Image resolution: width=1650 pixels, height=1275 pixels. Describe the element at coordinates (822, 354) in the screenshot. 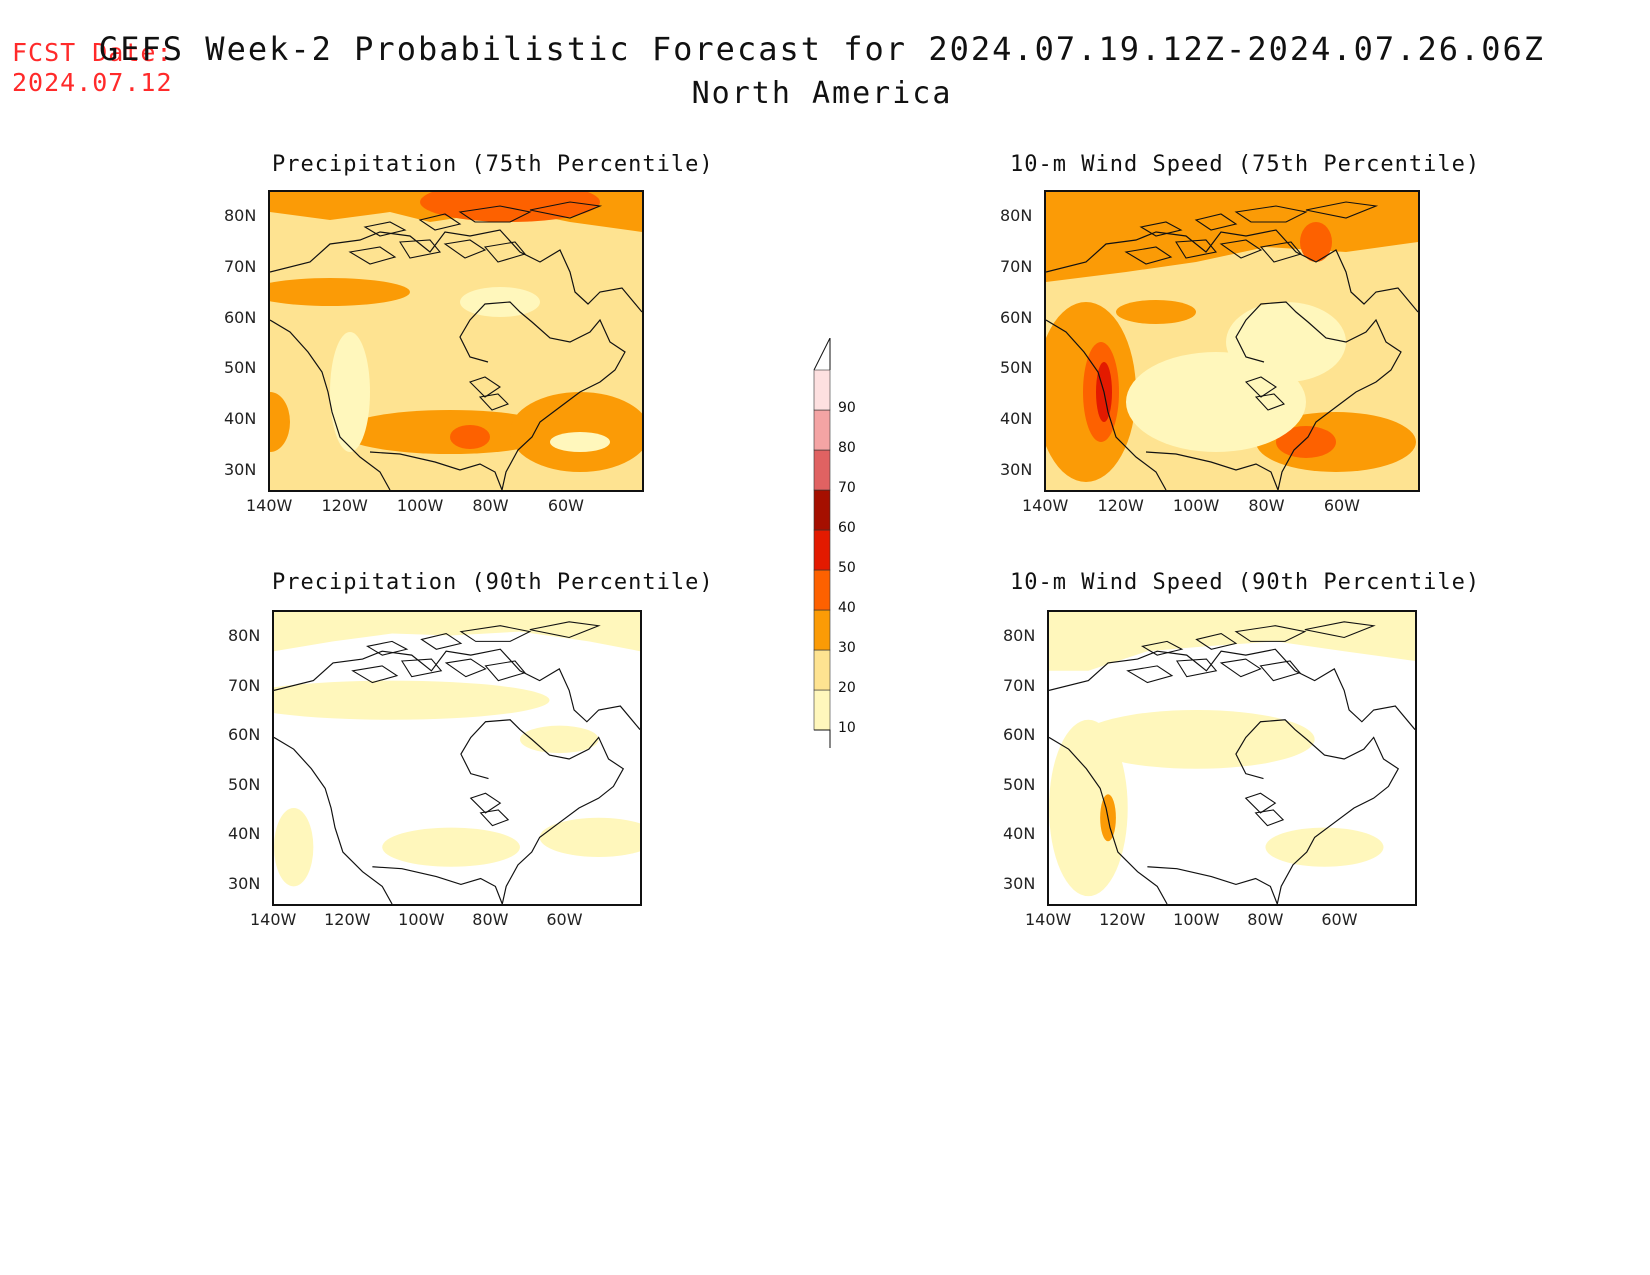

I see `colorbar-top-cap` at that location.